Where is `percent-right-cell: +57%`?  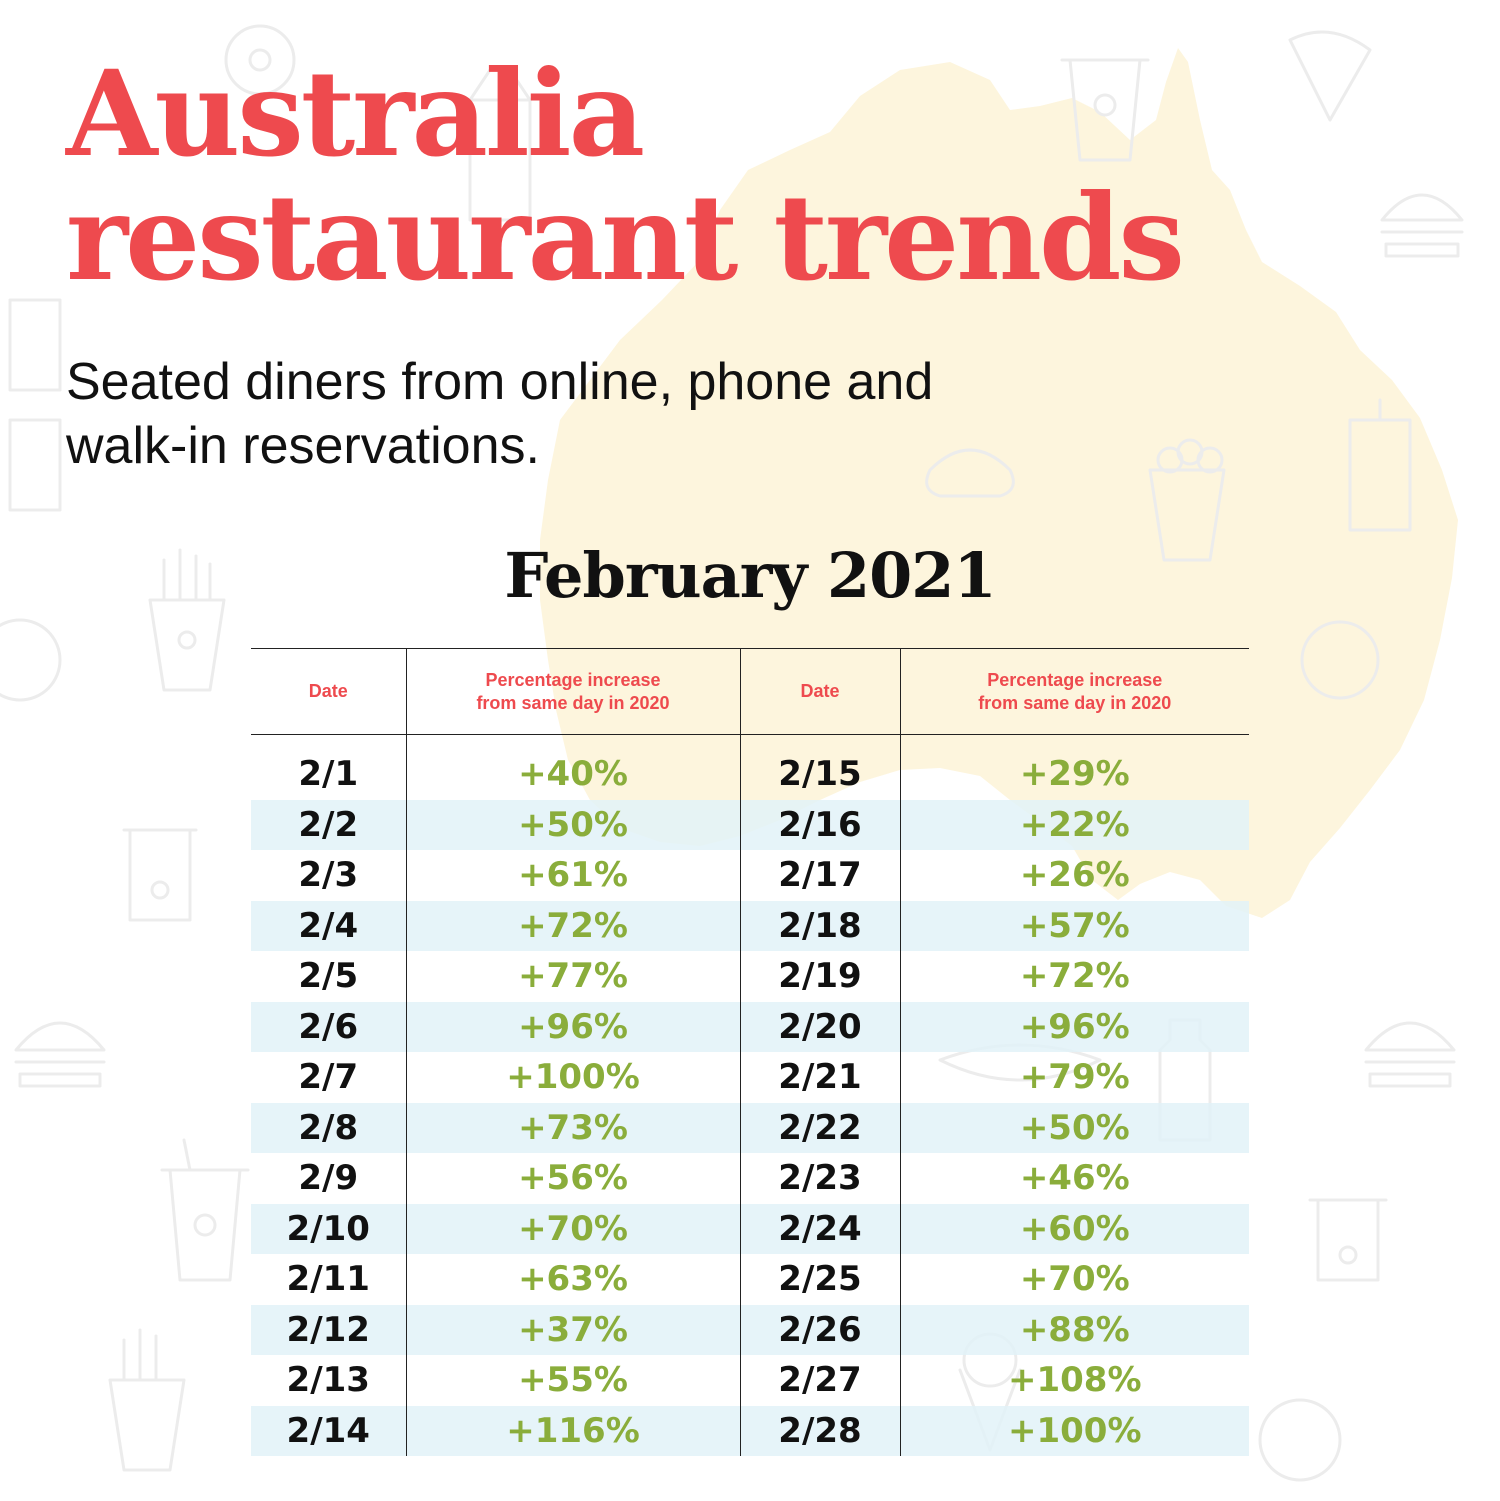 percent-right-cell: +57% is located at coordinates (1074, 925).